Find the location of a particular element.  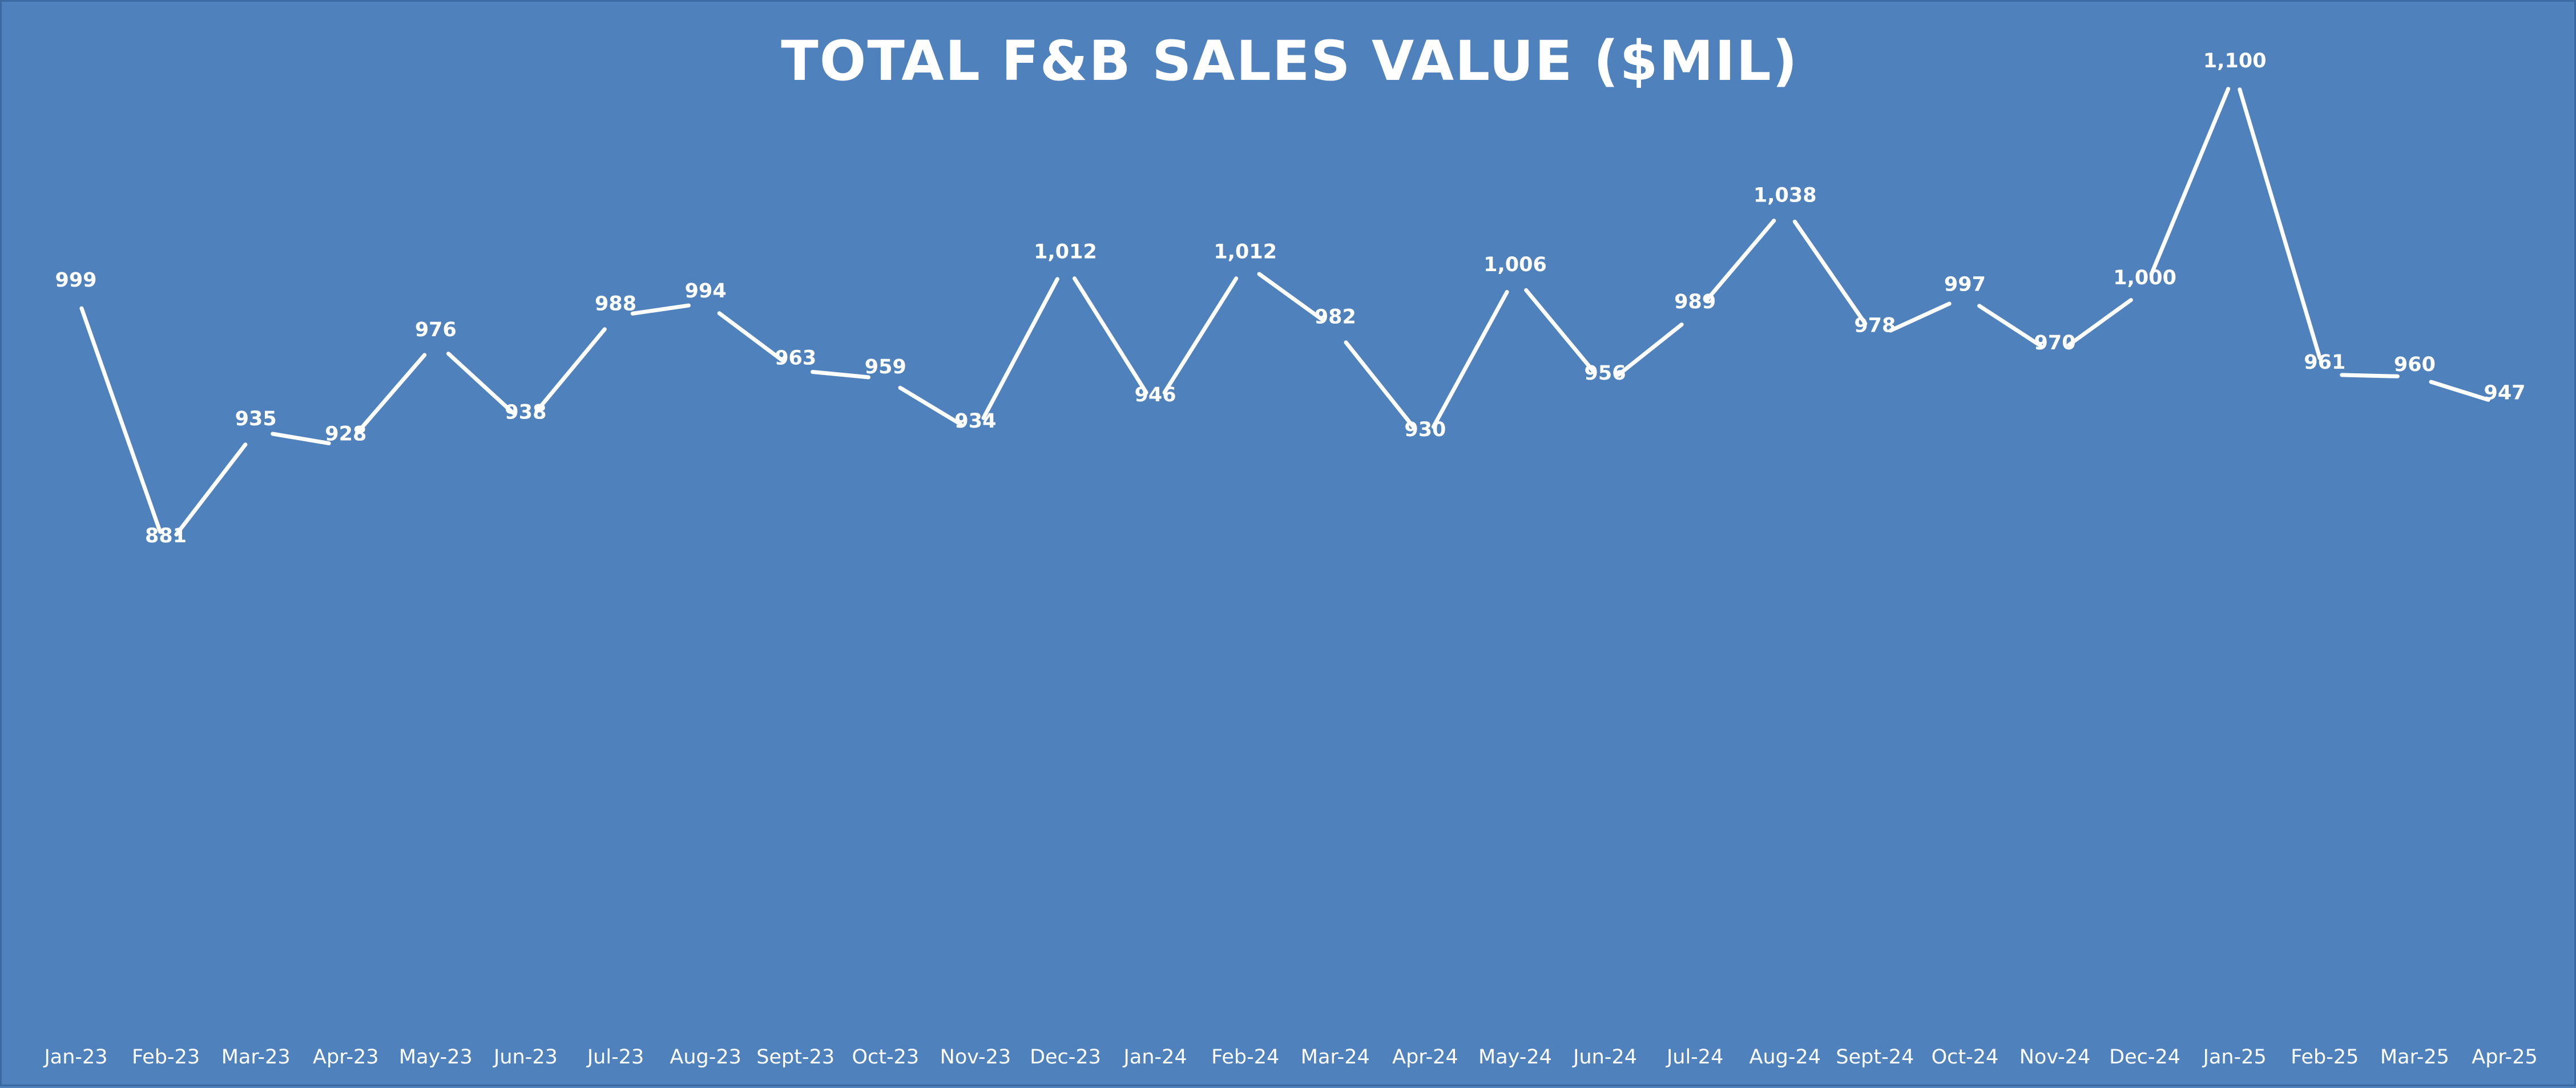

data-label: 999 is located at coordinates (75, 280).